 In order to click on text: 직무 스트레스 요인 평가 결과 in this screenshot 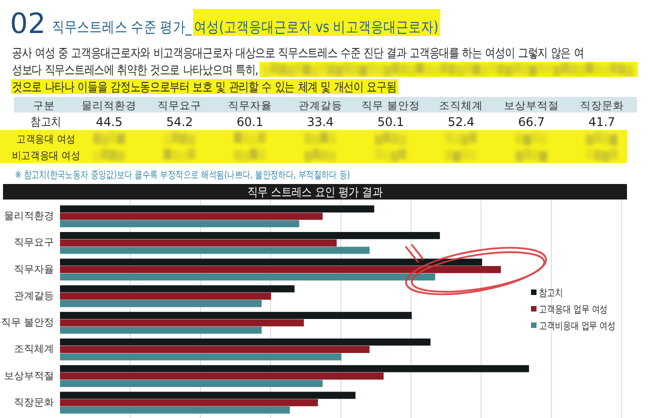, I will do `click(315, 192)`.